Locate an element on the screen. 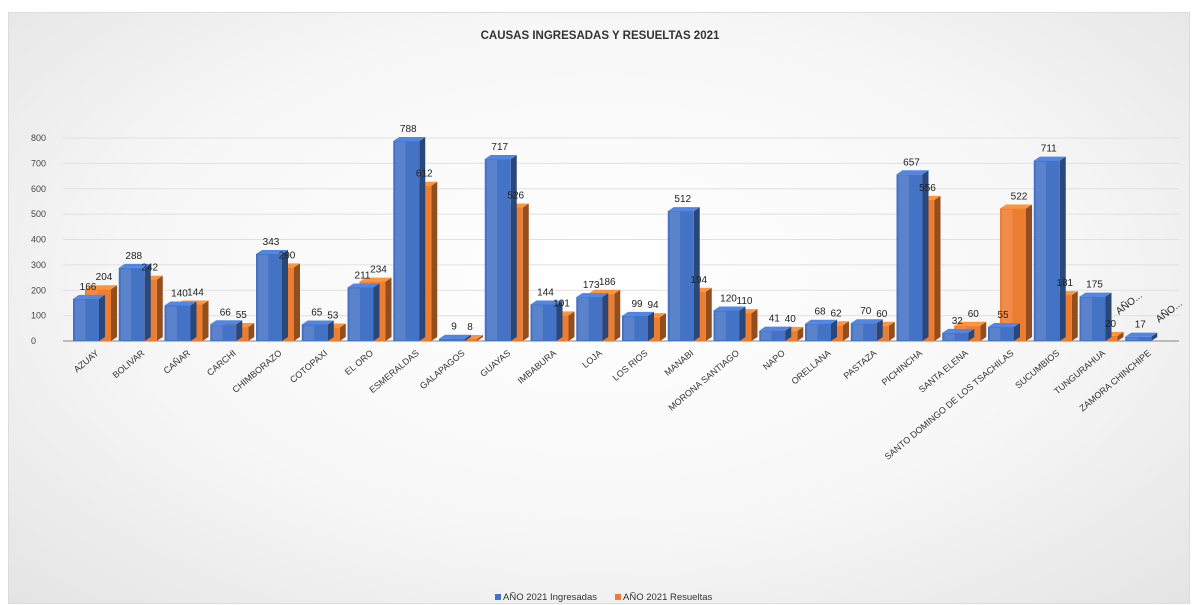  data-label-resueltas: 290 is located at coordinates (287, 255).